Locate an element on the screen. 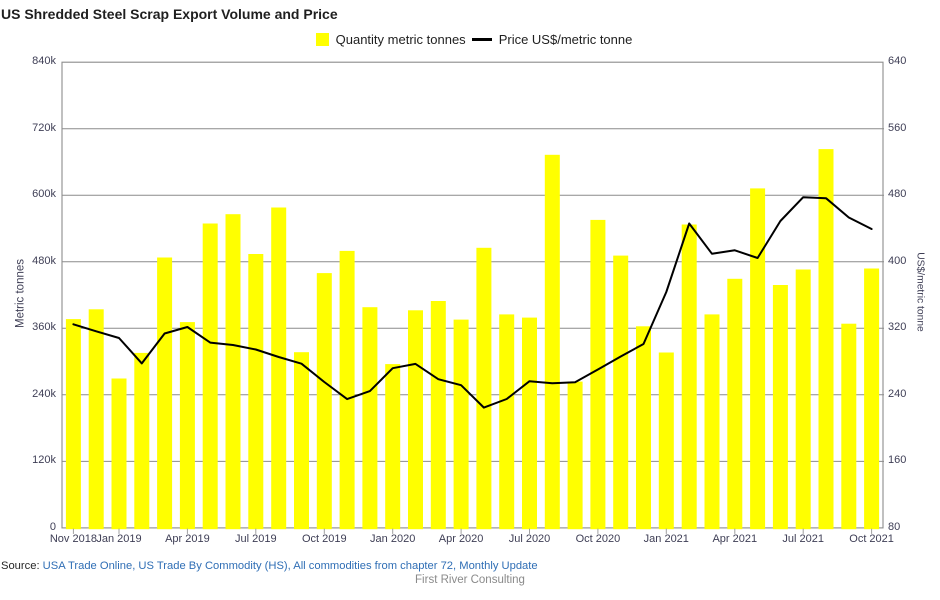 This screenshot has height=600, width=940. svg-text: Metric tonnes is located at coordinates (21, 293).